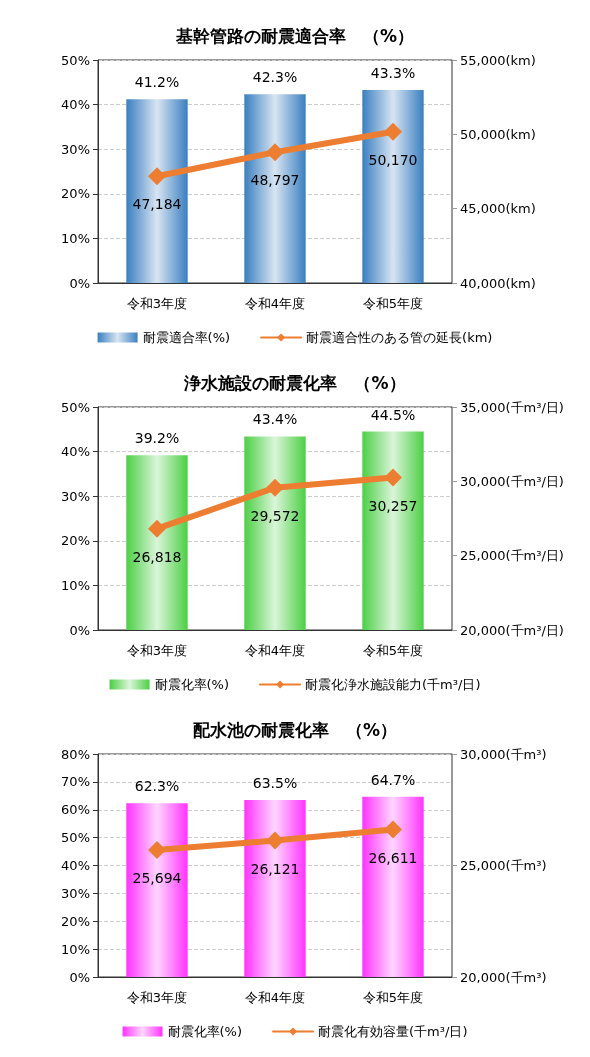  I want to click on data-label: 63.5%, so click(275, 782).